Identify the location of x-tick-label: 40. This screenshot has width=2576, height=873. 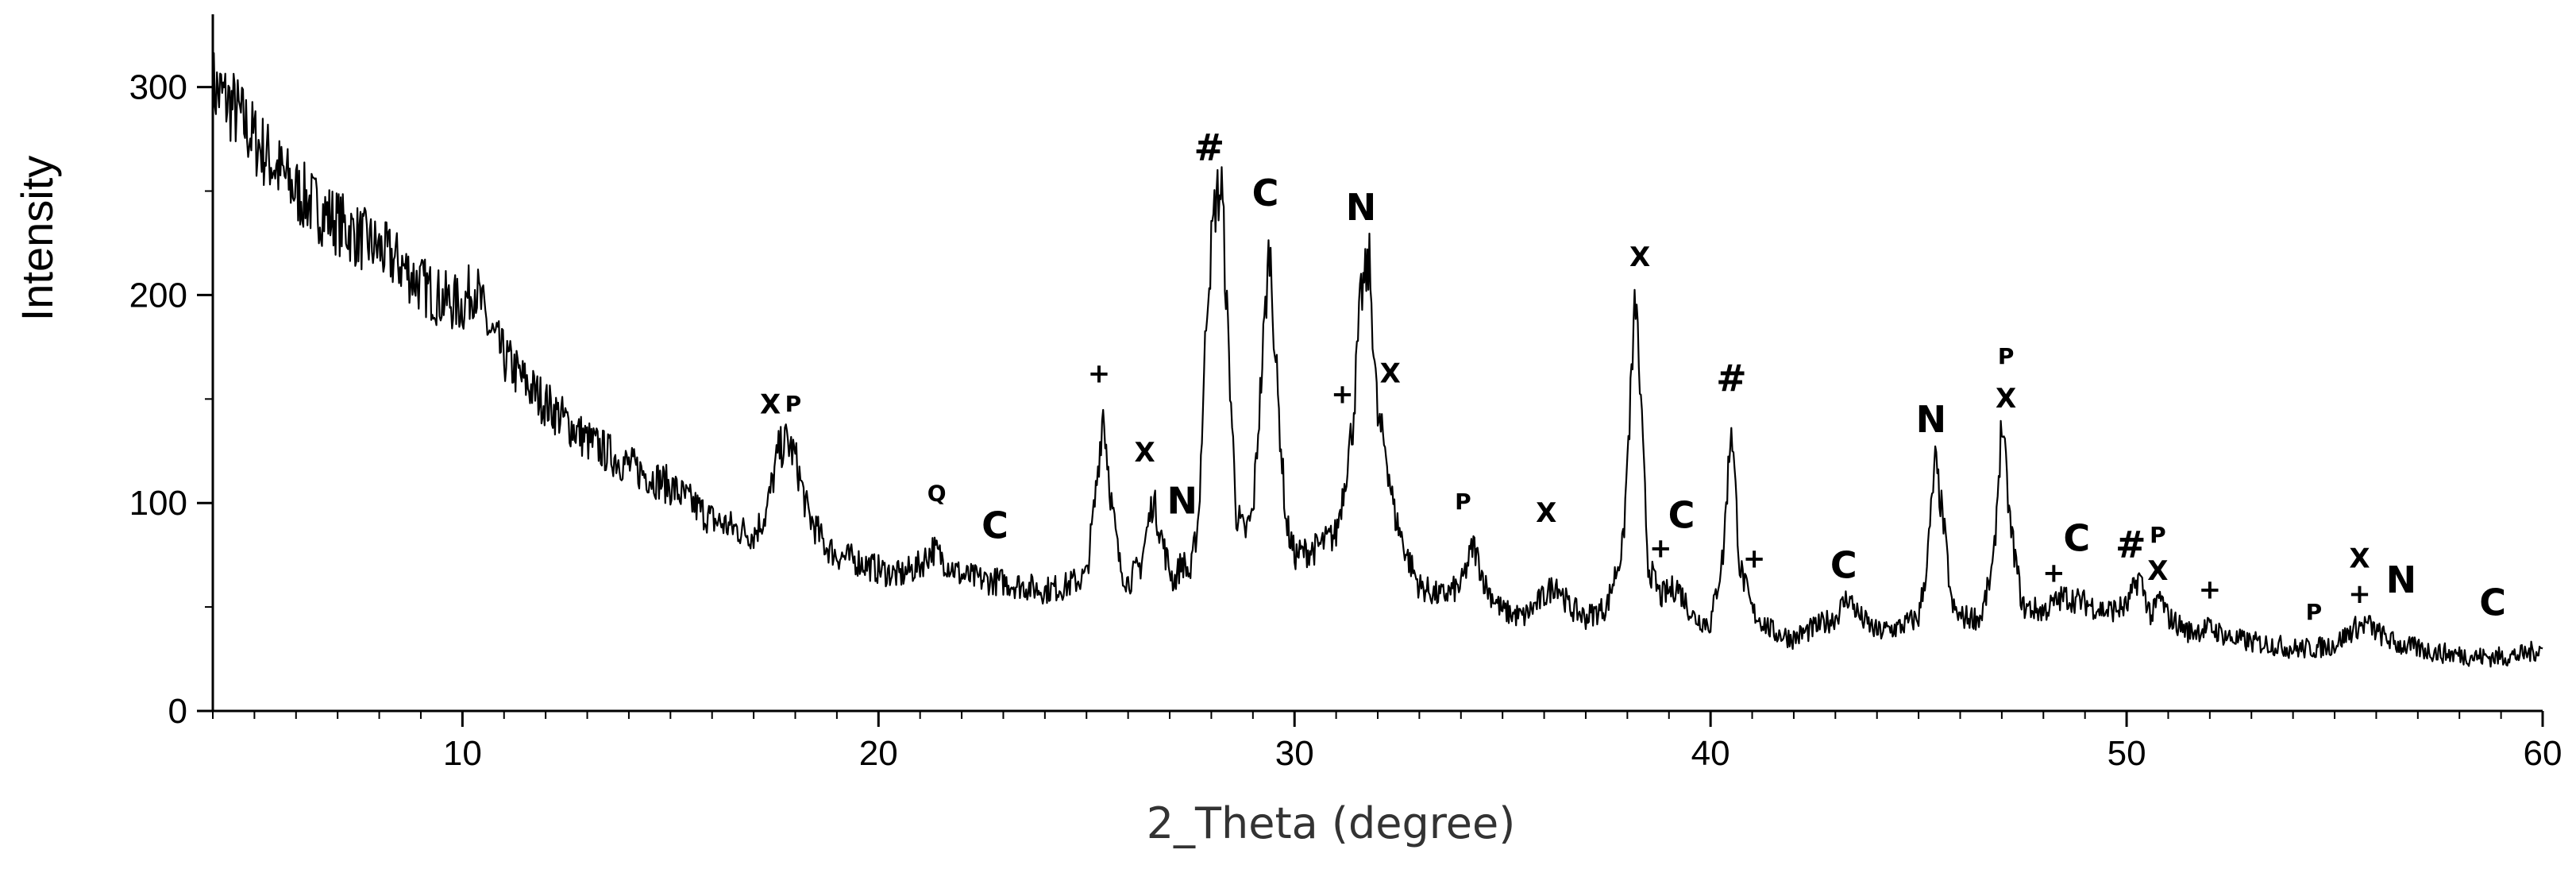
(1710, 753).